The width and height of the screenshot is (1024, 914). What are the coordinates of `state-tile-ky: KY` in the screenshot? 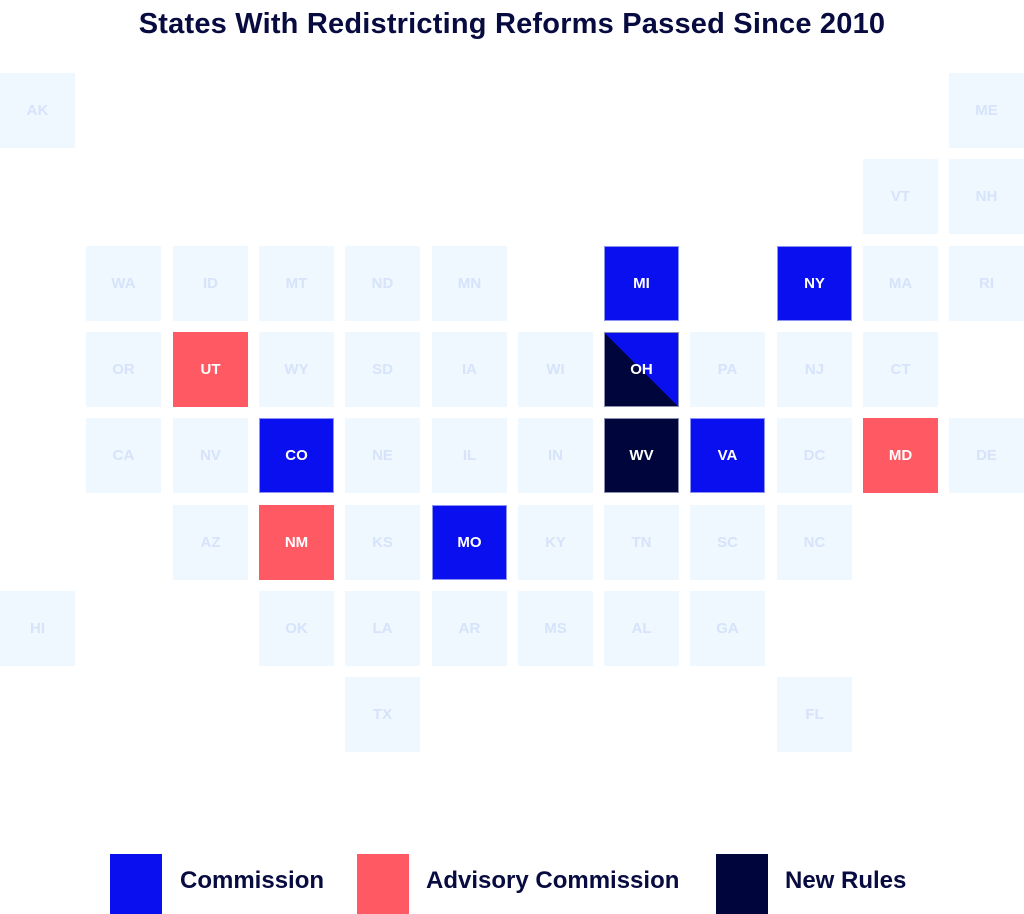 It's located at (555, 542).